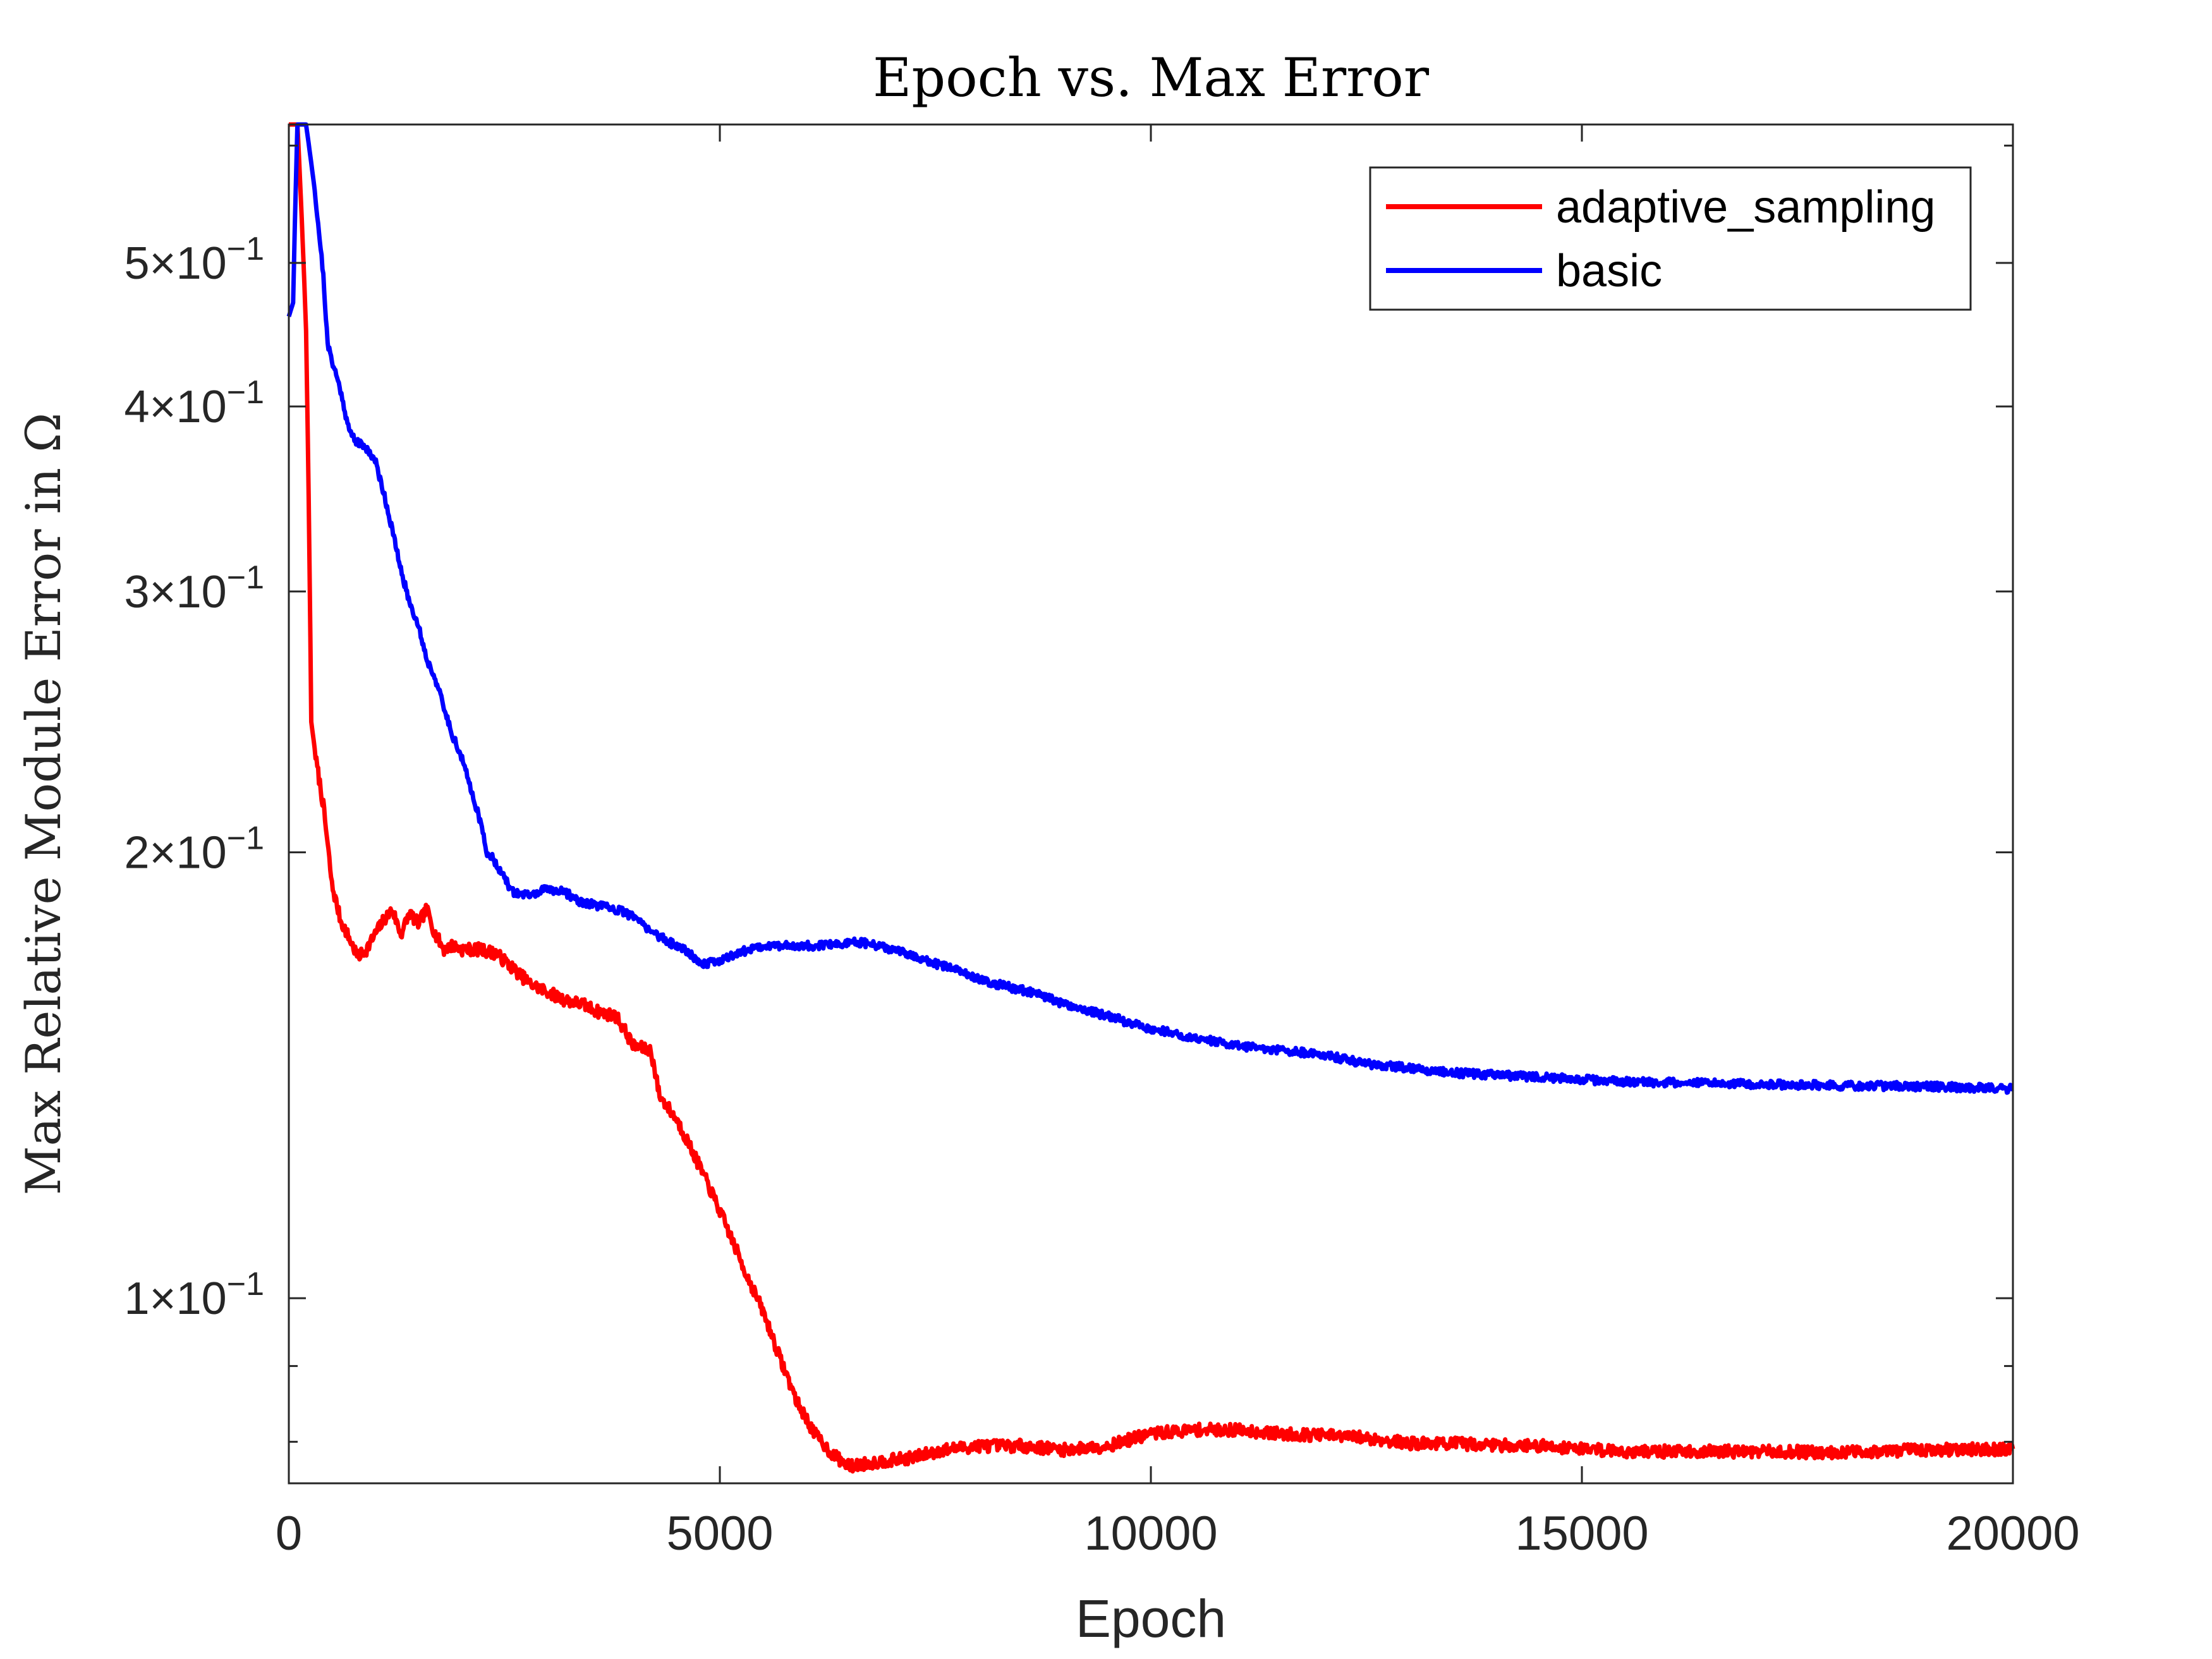 The image size is (2212, 1659). I want to click on y-tick-label: 5×10⁻¹, so click(194, 260).